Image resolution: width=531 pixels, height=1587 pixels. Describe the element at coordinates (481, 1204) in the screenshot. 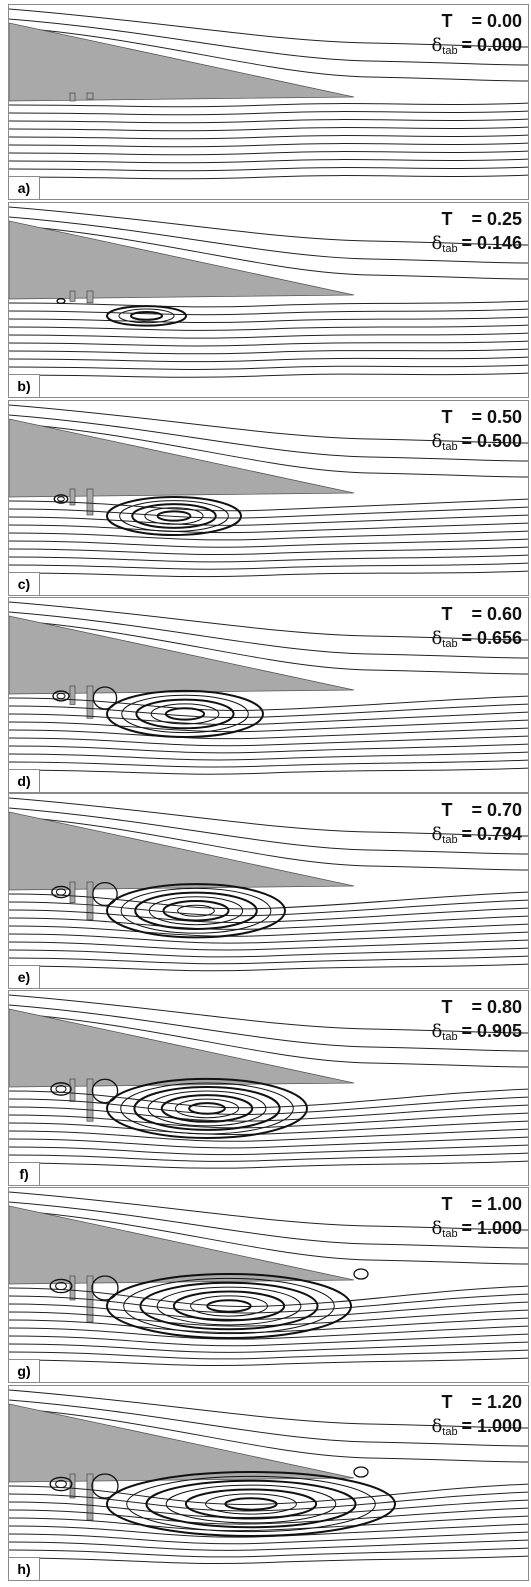

I see `time-readout: T = 1.00` at that location.